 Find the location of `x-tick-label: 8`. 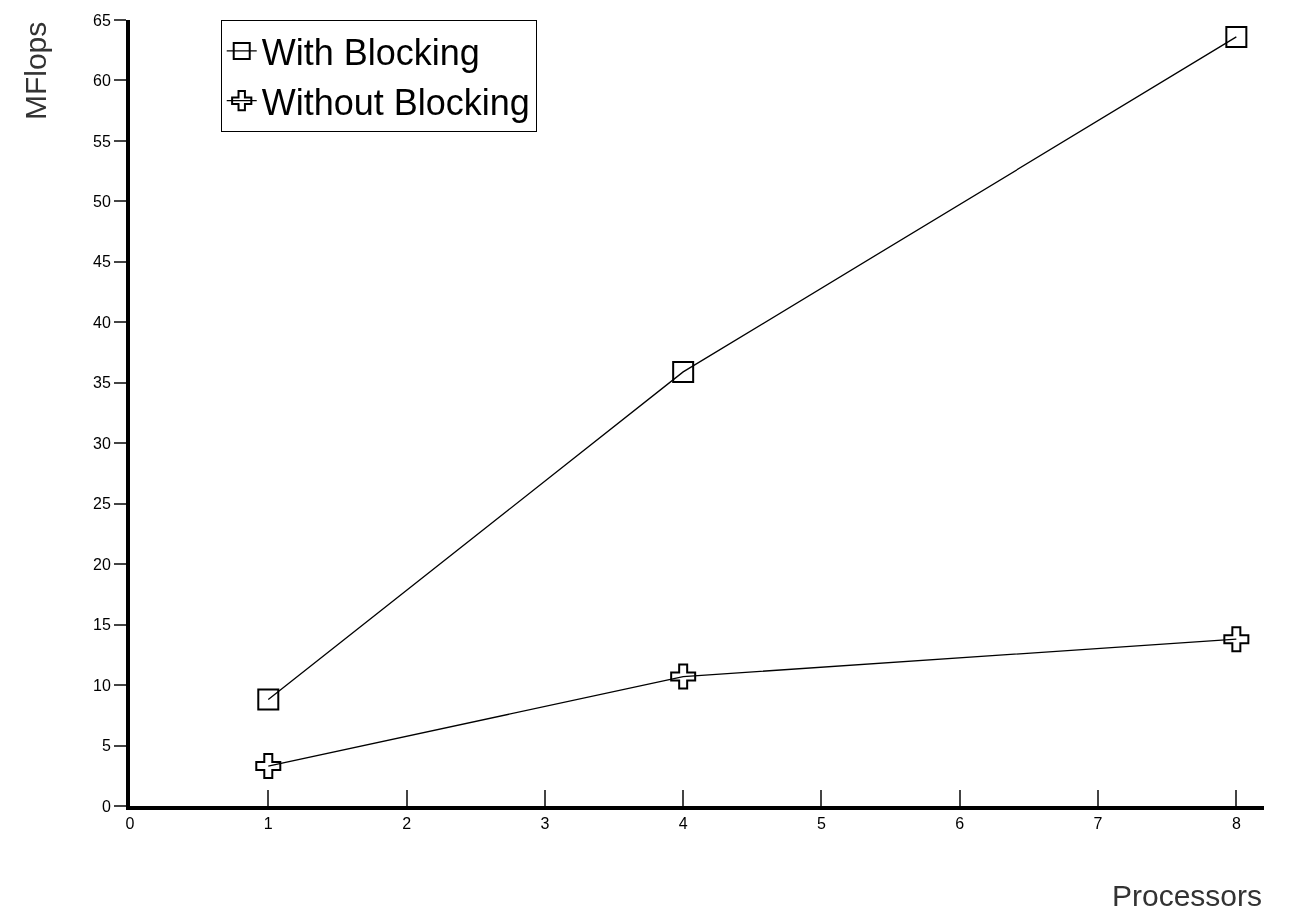

x-tick-label: 8 is located at coordinates (1236, 824).